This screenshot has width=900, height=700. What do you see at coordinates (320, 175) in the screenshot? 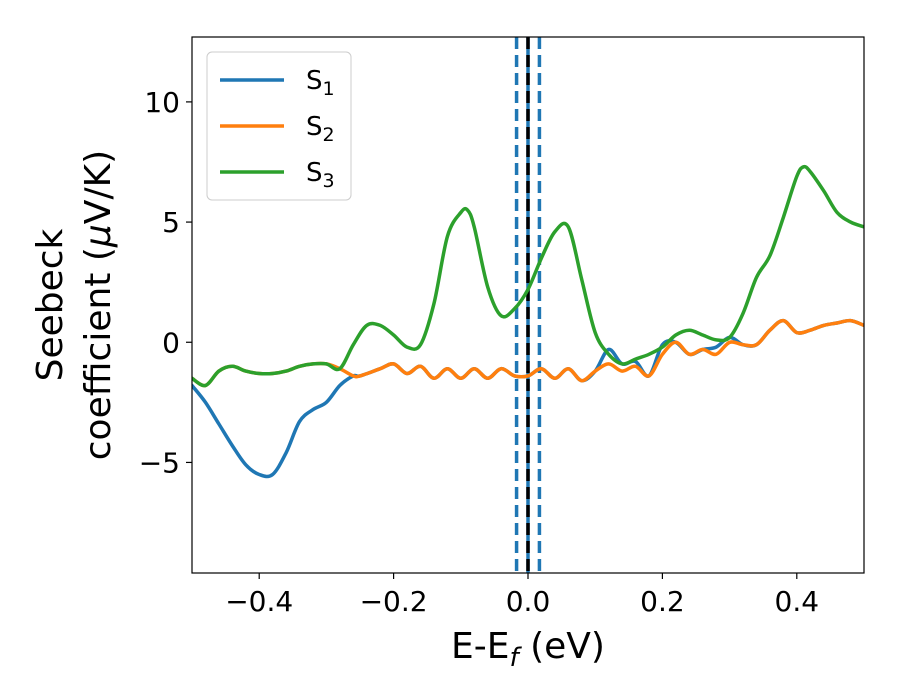
I see `legend-label-s3: S3` at bounding box center [320, 175].